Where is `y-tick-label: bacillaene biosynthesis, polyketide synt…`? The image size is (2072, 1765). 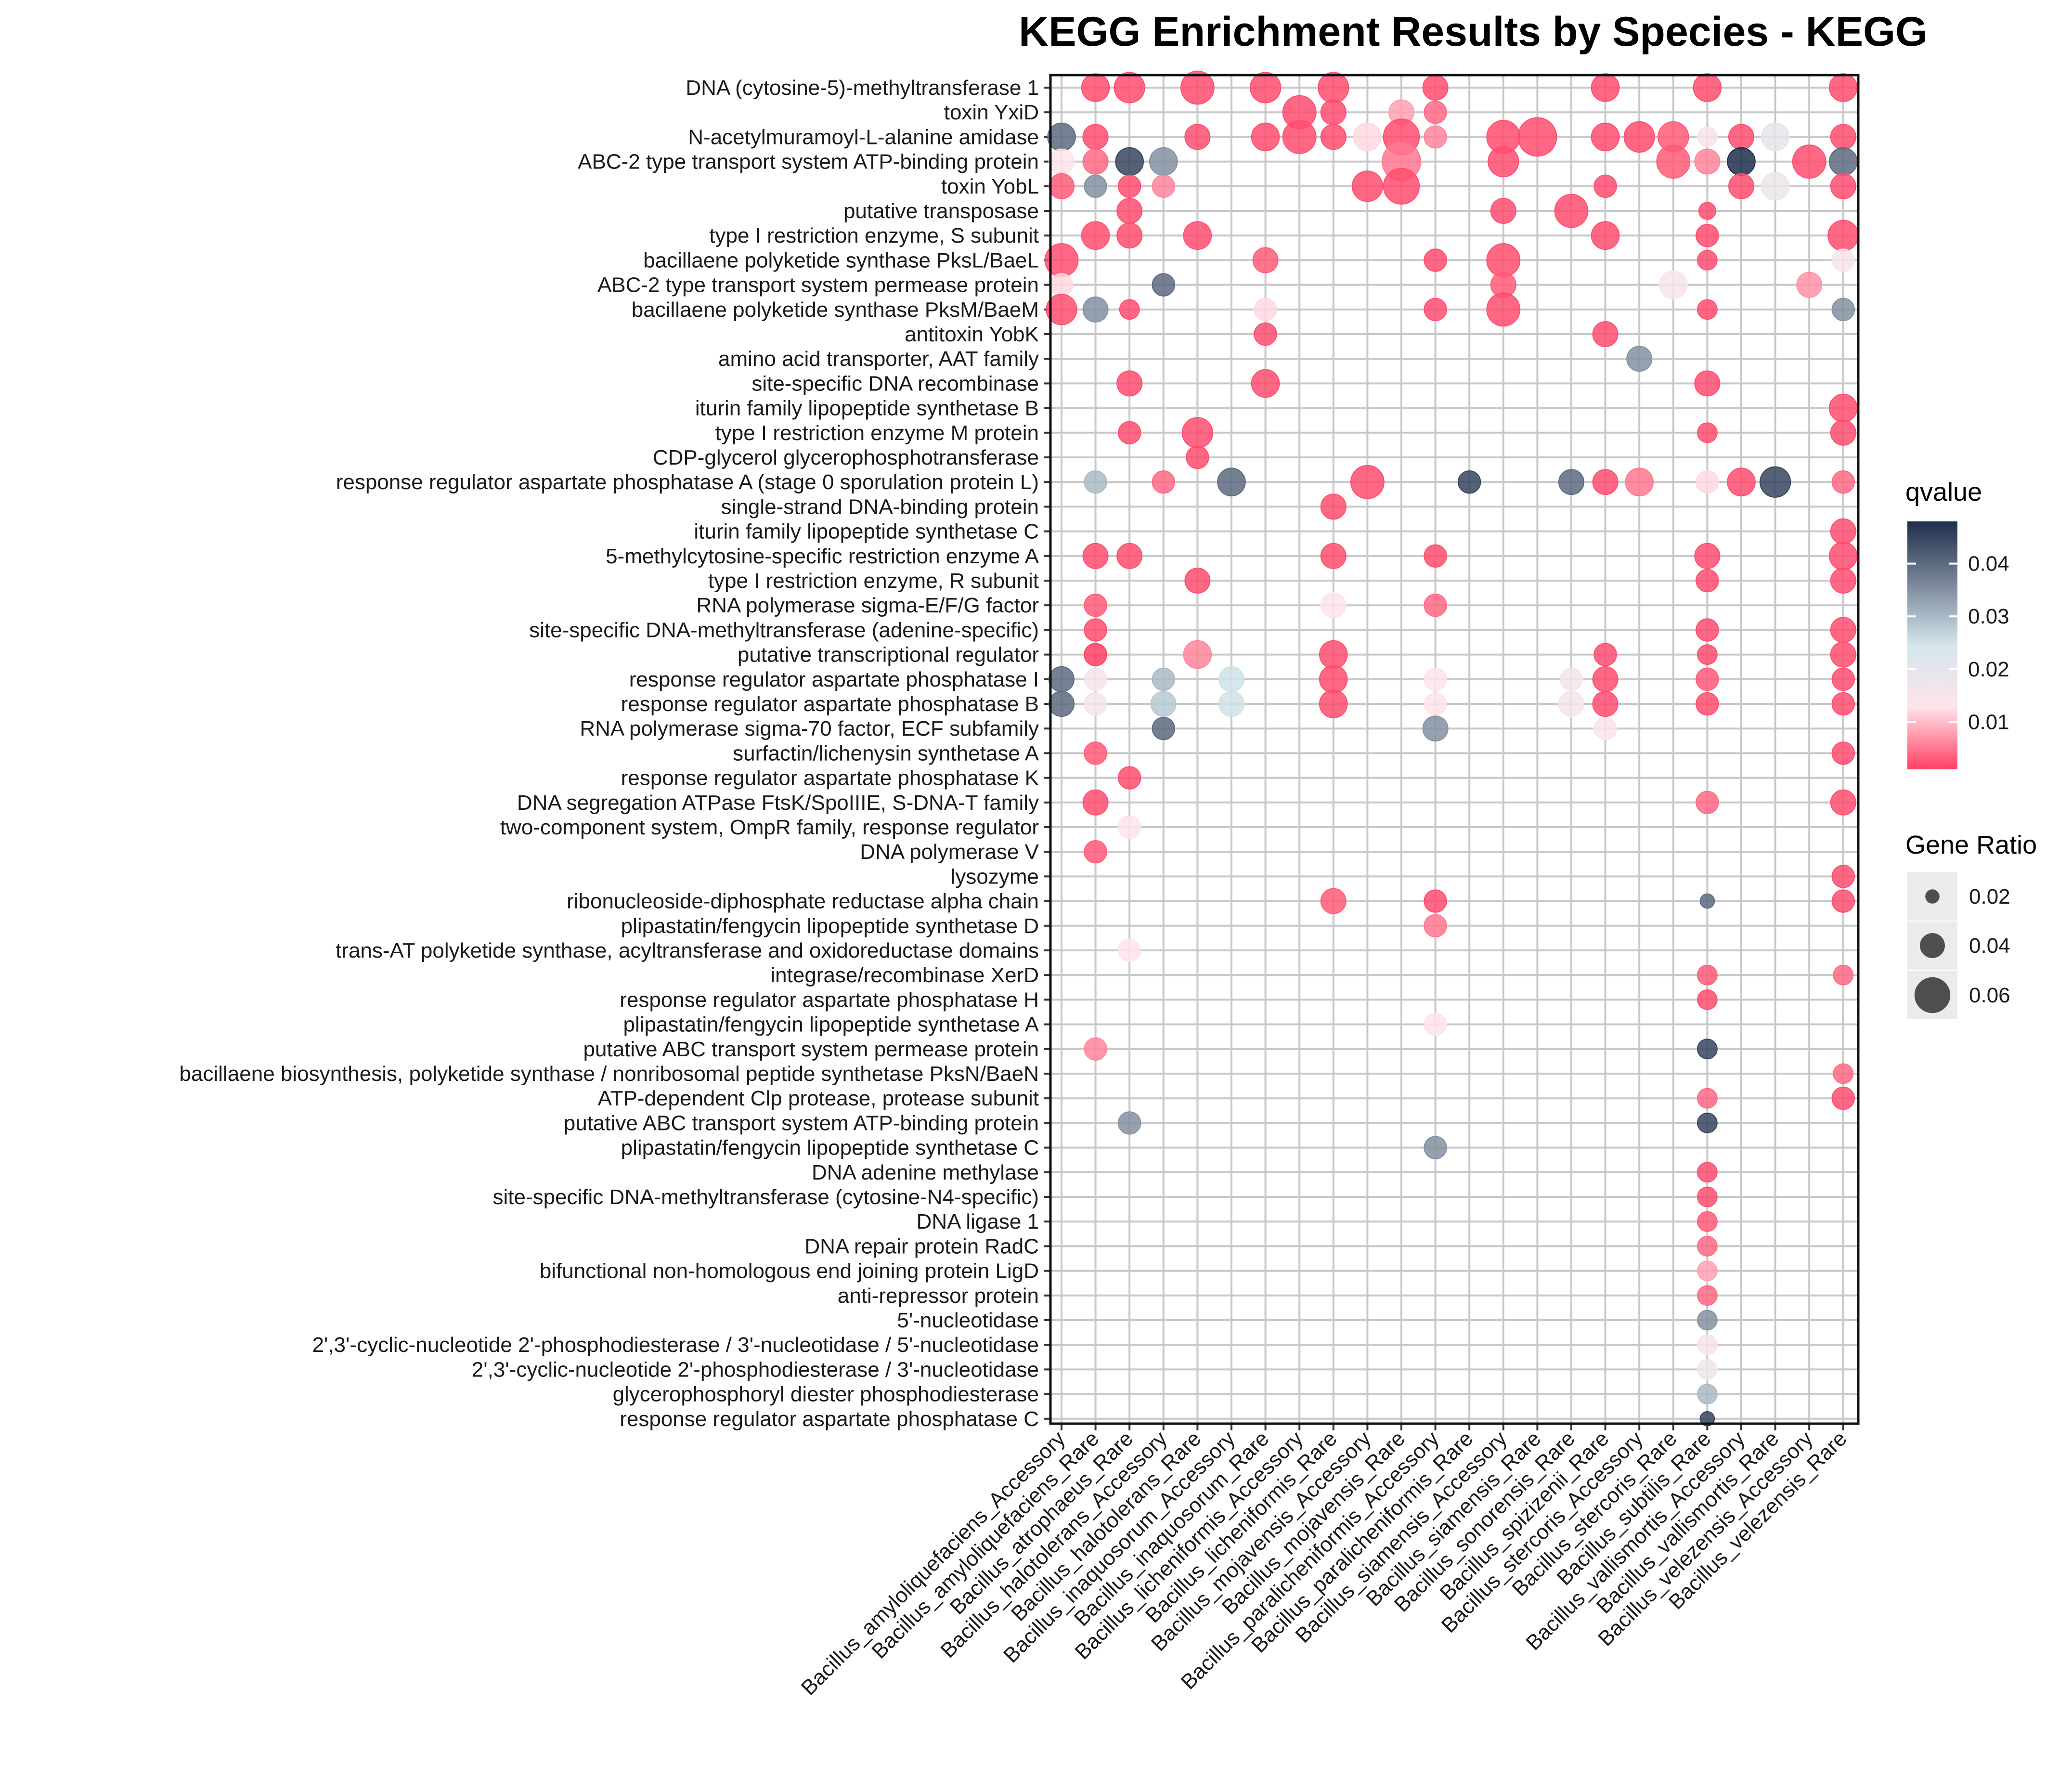 y-tick-label: bacillaene biosynthesis, polyketide synt… is located at coordinates (609, 1074).